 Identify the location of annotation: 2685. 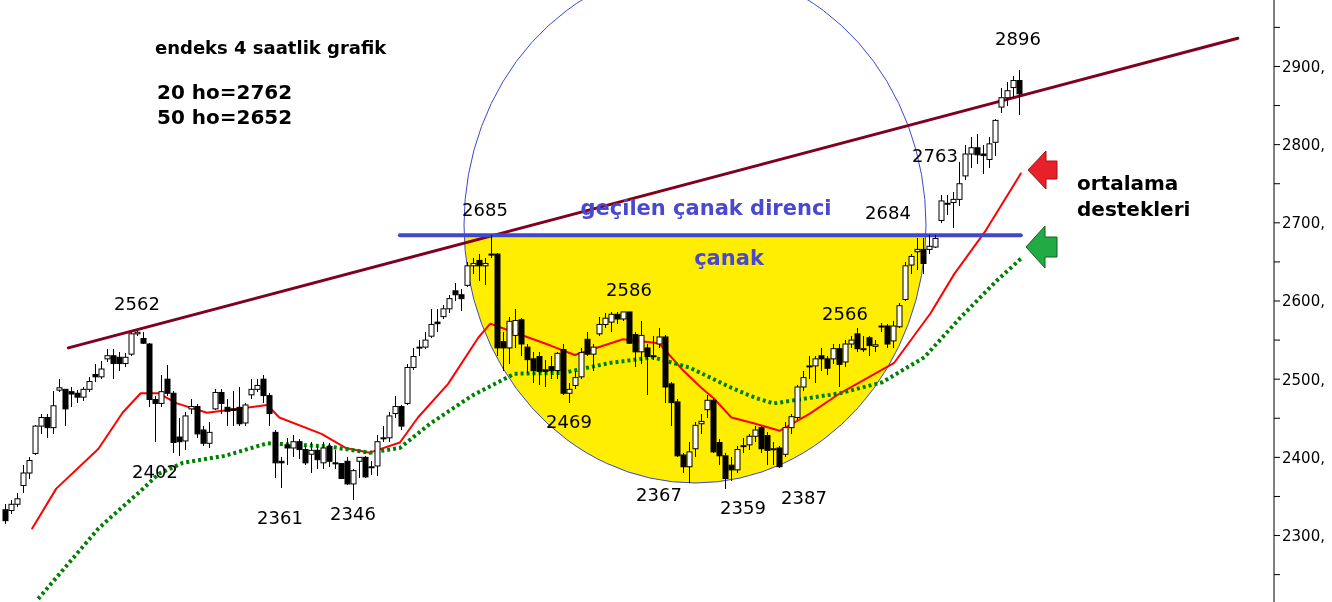
(485, 209).